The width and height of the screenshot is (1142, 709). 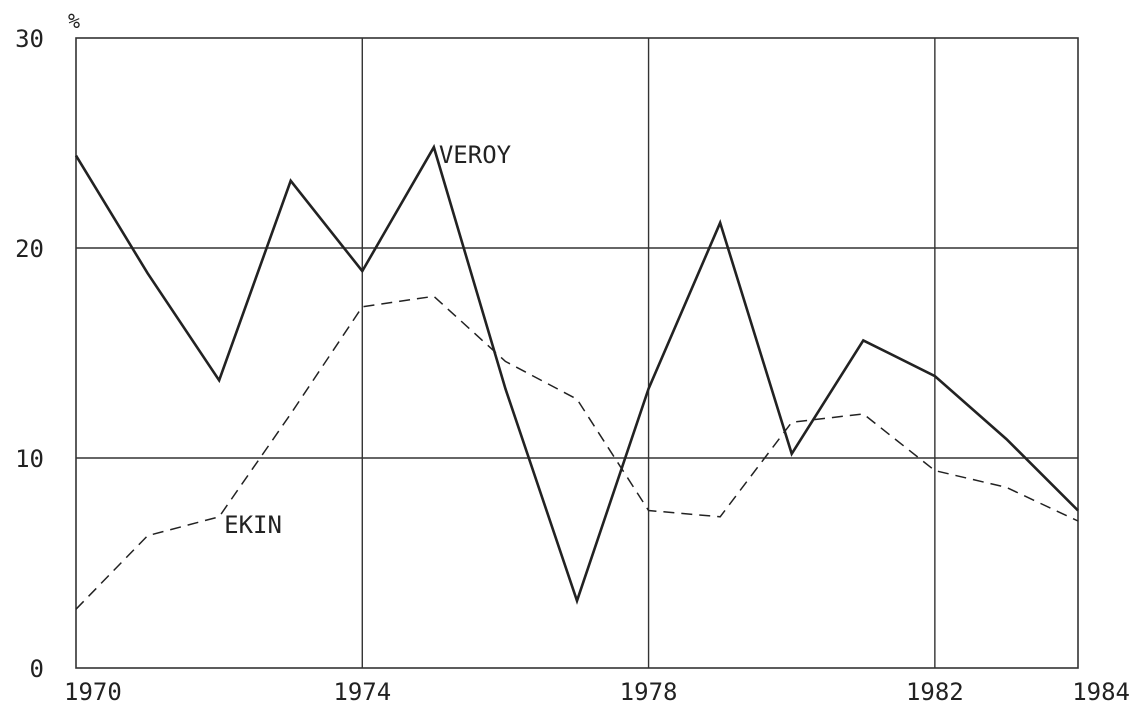 What do you see at coordinates (362, 692) in the screenshot?
I see `x-tick-label: 1974` at bounding box center [362, 692].